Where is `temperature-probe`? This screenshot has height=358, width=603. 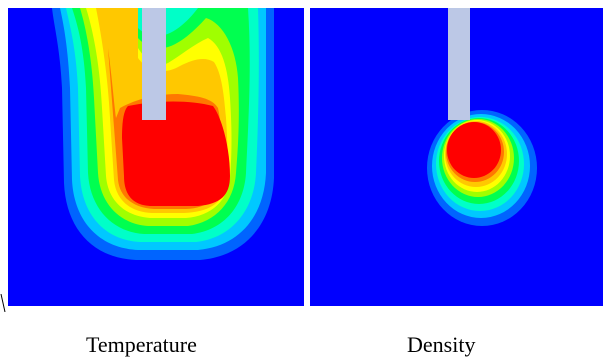
temperature-probe is located at coordinates (154, 64).